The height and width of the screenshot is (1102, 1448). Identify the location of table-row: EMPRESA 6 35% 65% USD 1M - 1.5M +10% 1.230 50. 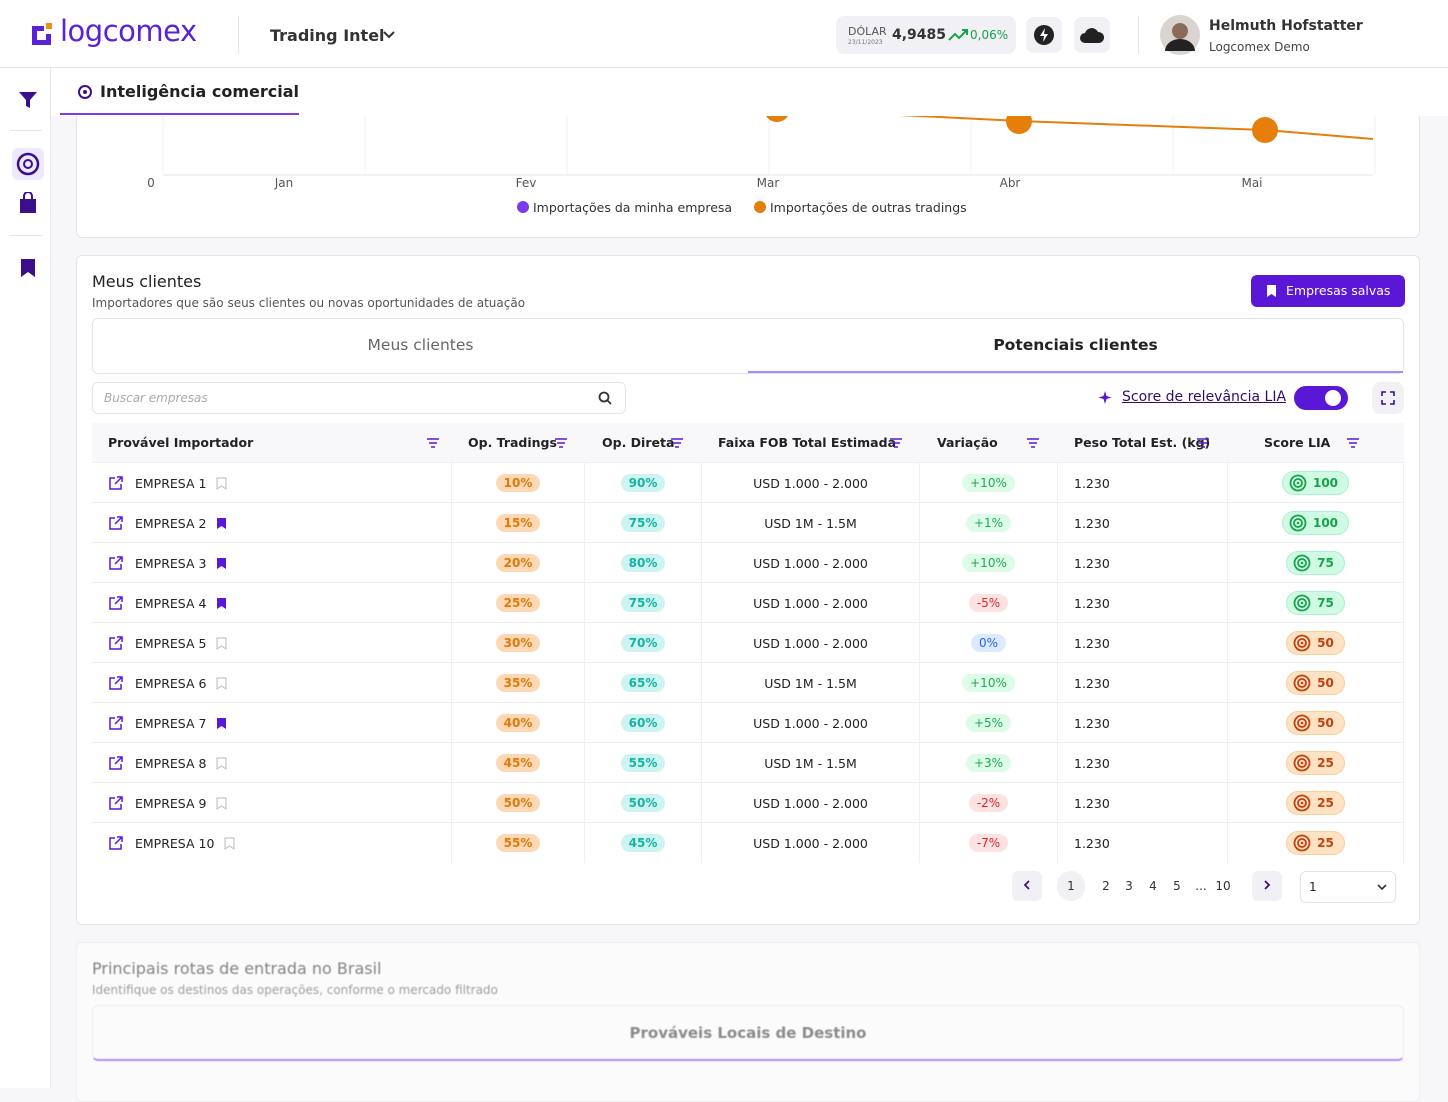
(748, 682).